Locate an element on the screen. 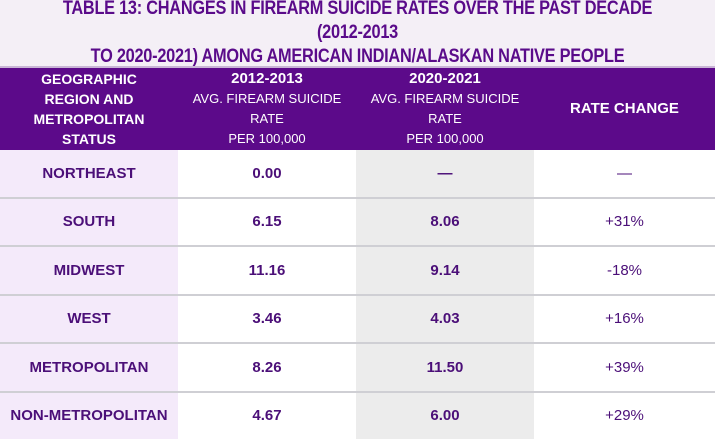 Image resolution: width=715 pixels, height=439 pixels. rate-2020-cell: 6.00 is located at coordinates (445, 415).